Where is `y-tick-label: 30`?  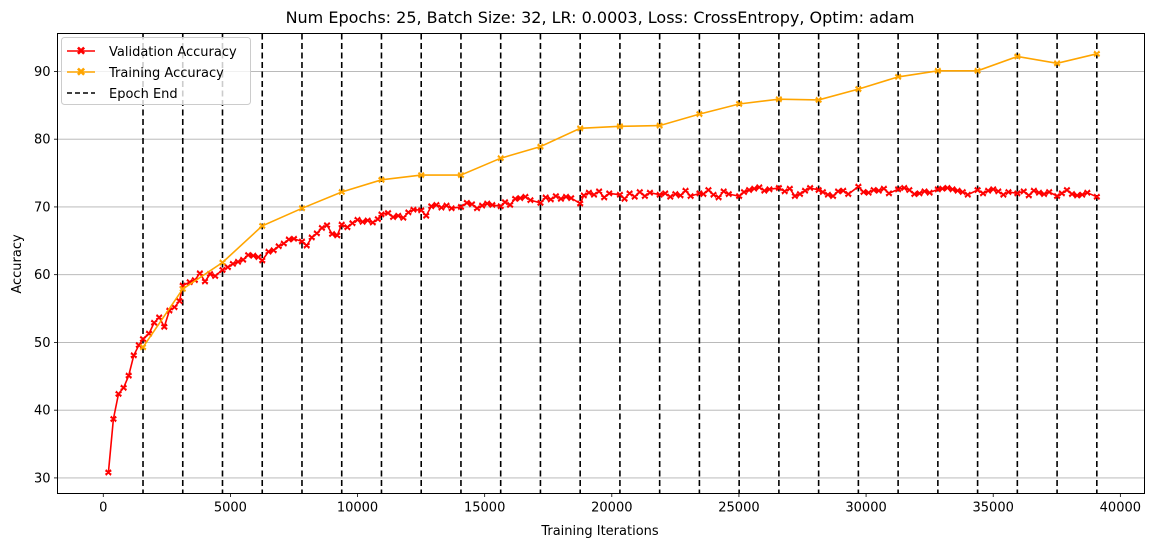
y-tick-label: 30 is located at coordinates (42, 478).